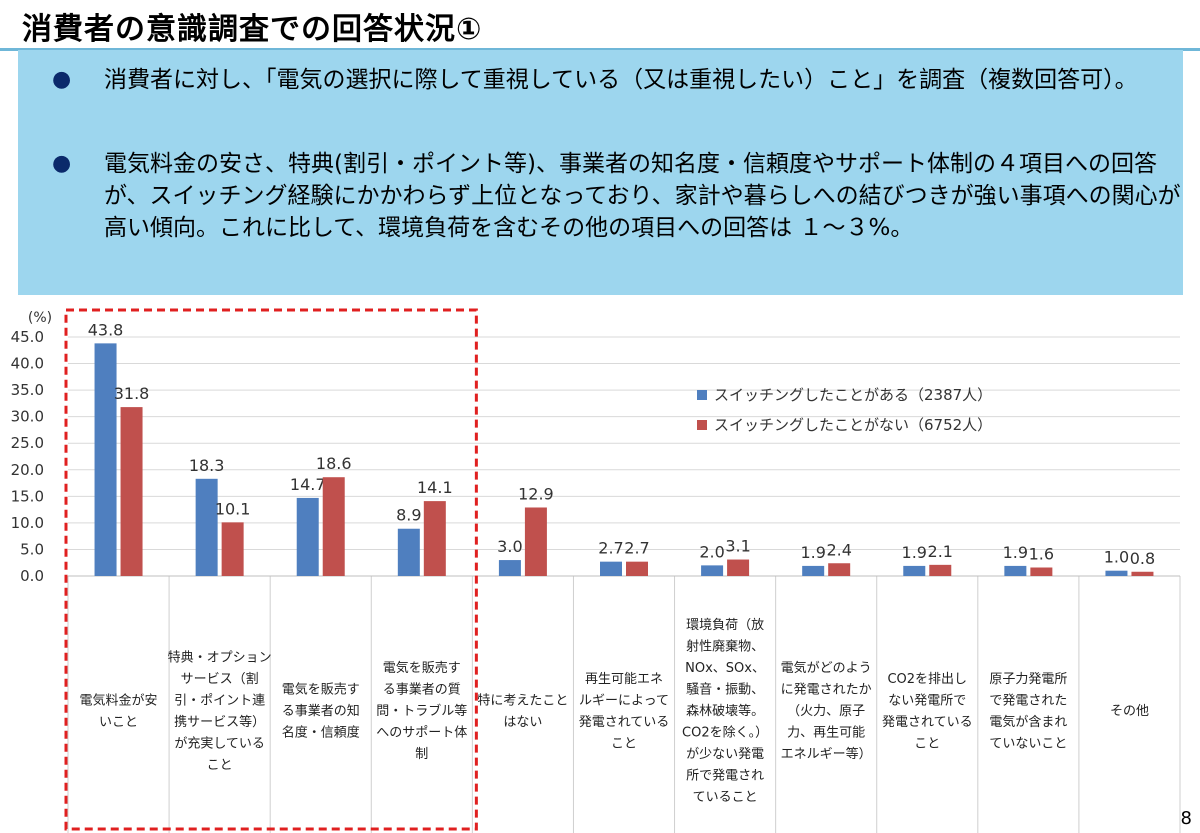 The width and height of the screenshot is (1200, 833). I want to click on category-label: 原子力発電所で発電された電気が含まれていないこと, so click(1028, 712).